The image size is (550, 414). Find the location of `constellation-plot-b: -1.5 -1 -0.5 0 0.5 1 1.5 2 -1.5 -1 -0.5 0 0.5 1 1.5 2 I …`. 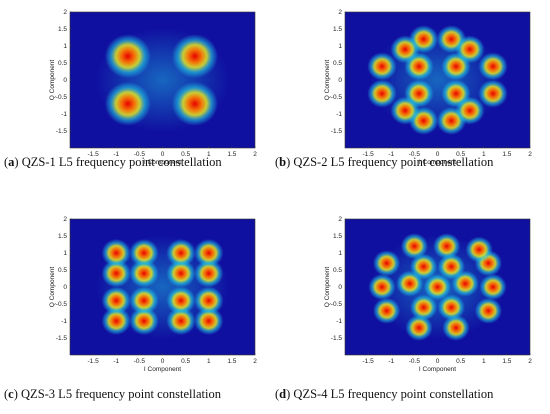

constellation-plot-b: -1.5 -1 -0.5 0 0.5 1 1.5 2 -1.5 -1 -0.5 0 0.5 1 1.5 2 I … is located at coordinates (428, 87).